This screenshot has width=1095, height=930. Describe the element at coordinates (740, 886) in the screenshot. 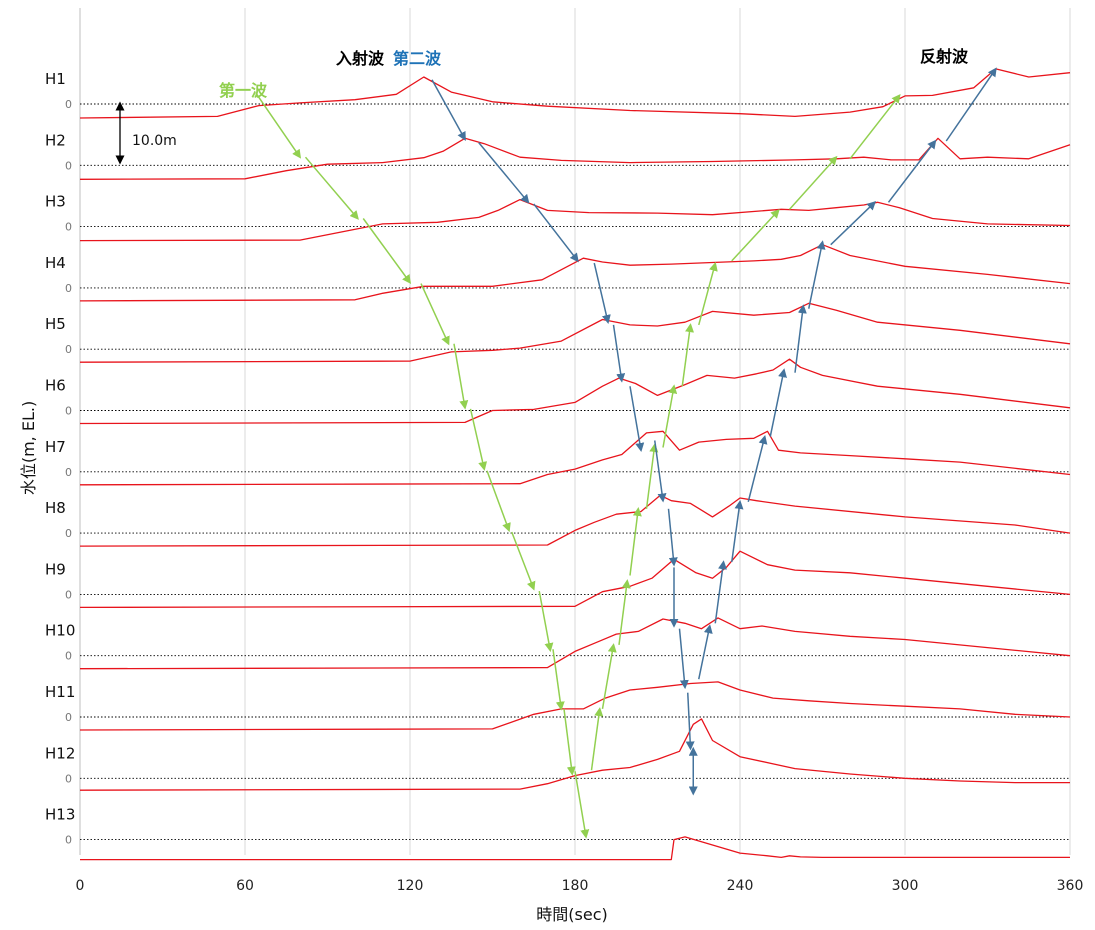

I see `x-tick-label: 240` at that location.